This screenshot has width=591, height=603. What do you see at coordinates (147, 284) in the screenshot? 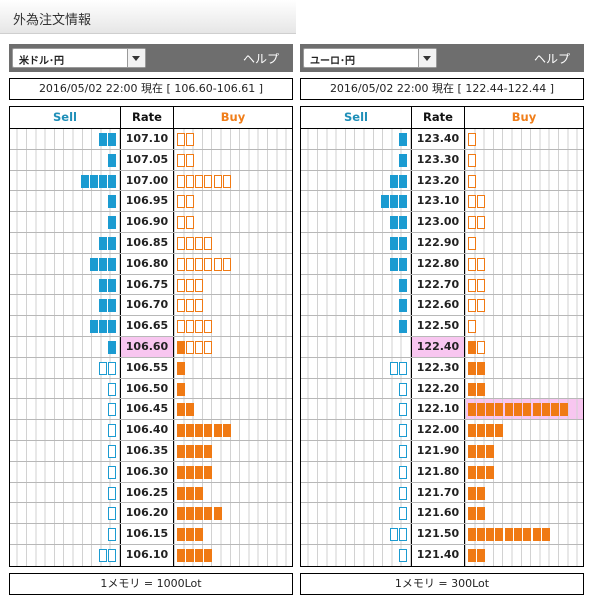
I see `rate-cell: 106.75` at bounding box center [147, 284].